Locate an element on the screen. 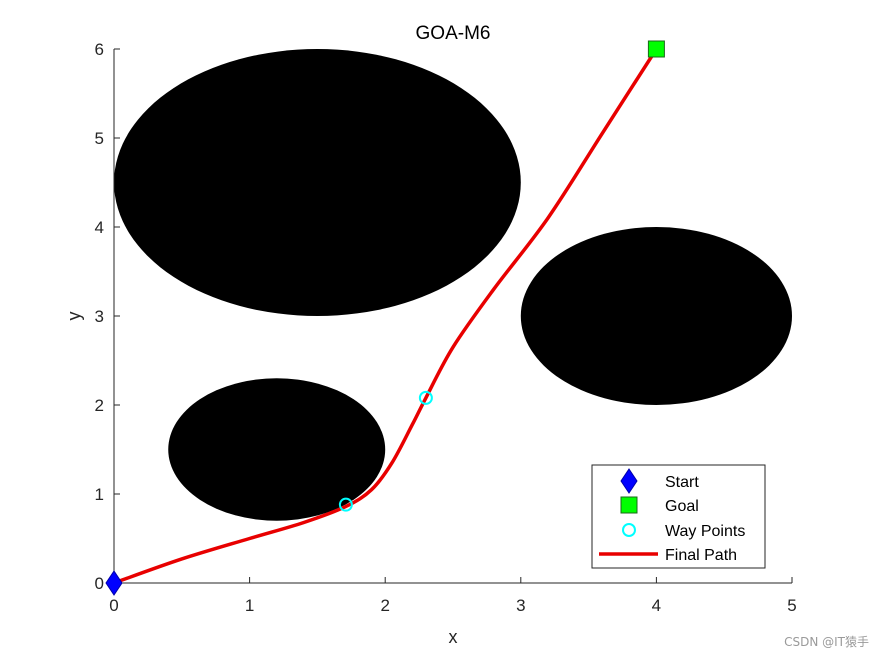 Image resolution: width=875 pixels, height=656 pixels. chart-title: GOA-M6 is located at coordinates (453, 33).